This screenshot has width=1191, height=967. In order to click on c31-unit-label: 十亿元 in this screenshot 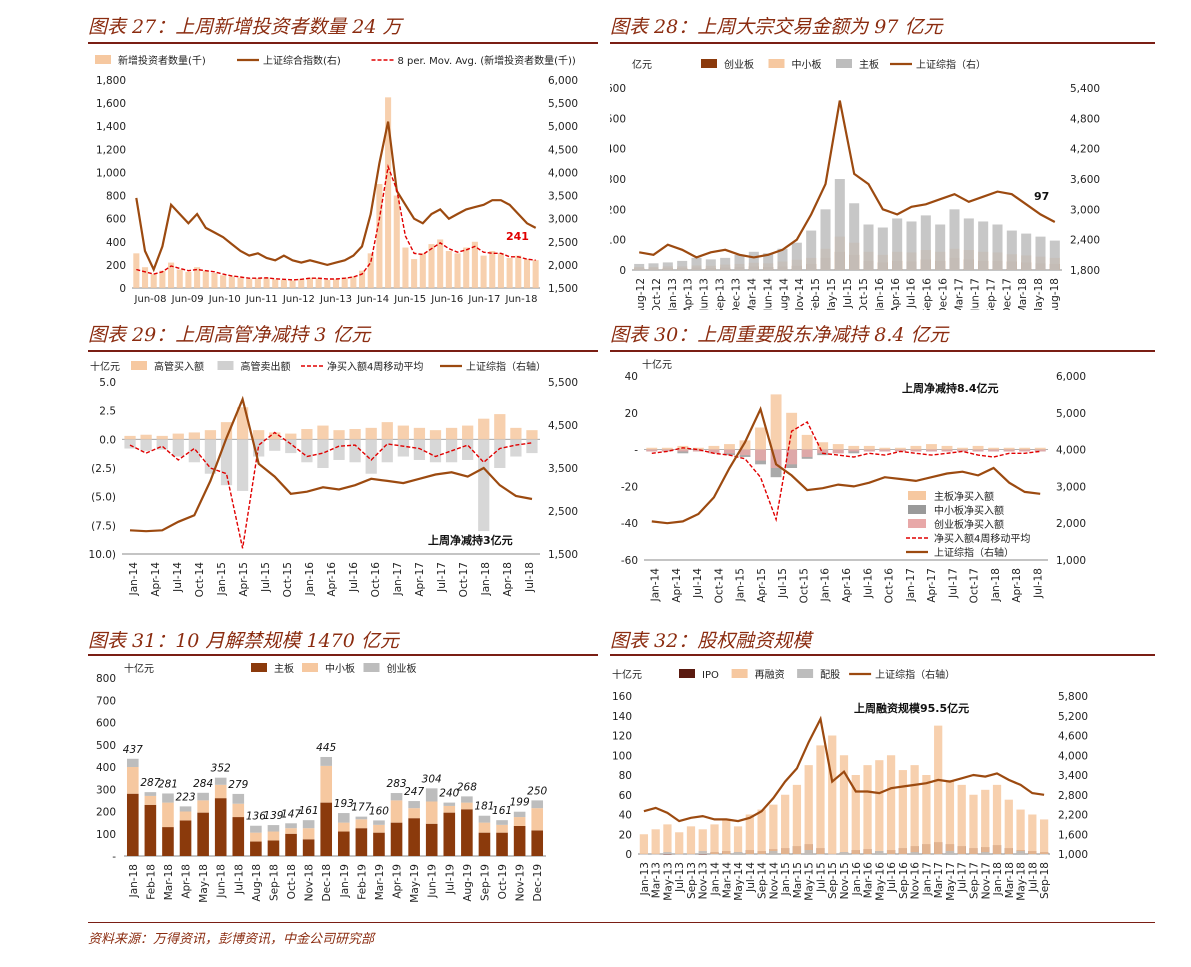, I will do `click(139, 668)`.